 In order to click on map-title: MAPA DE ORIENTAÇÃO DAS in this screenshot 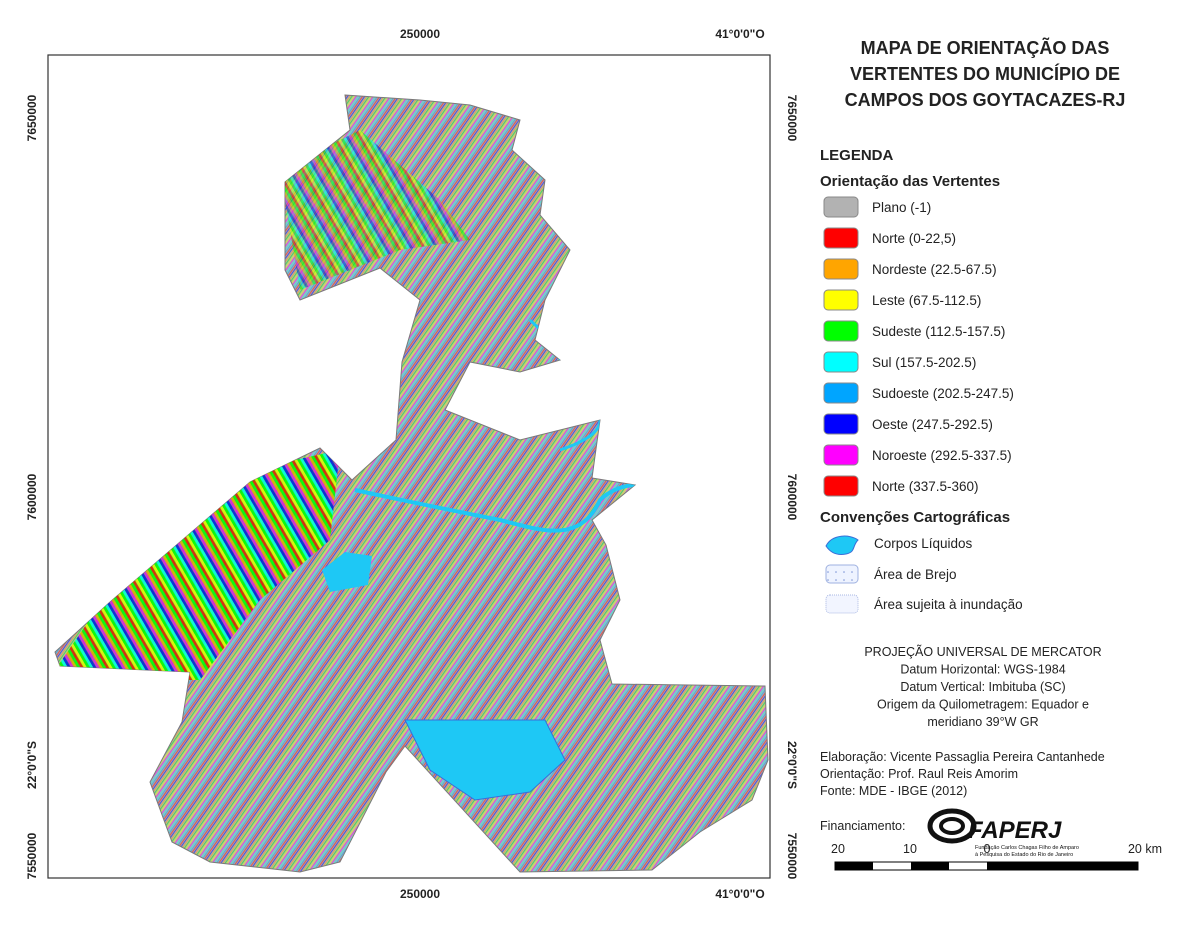, I will do `click(985, 47)`.